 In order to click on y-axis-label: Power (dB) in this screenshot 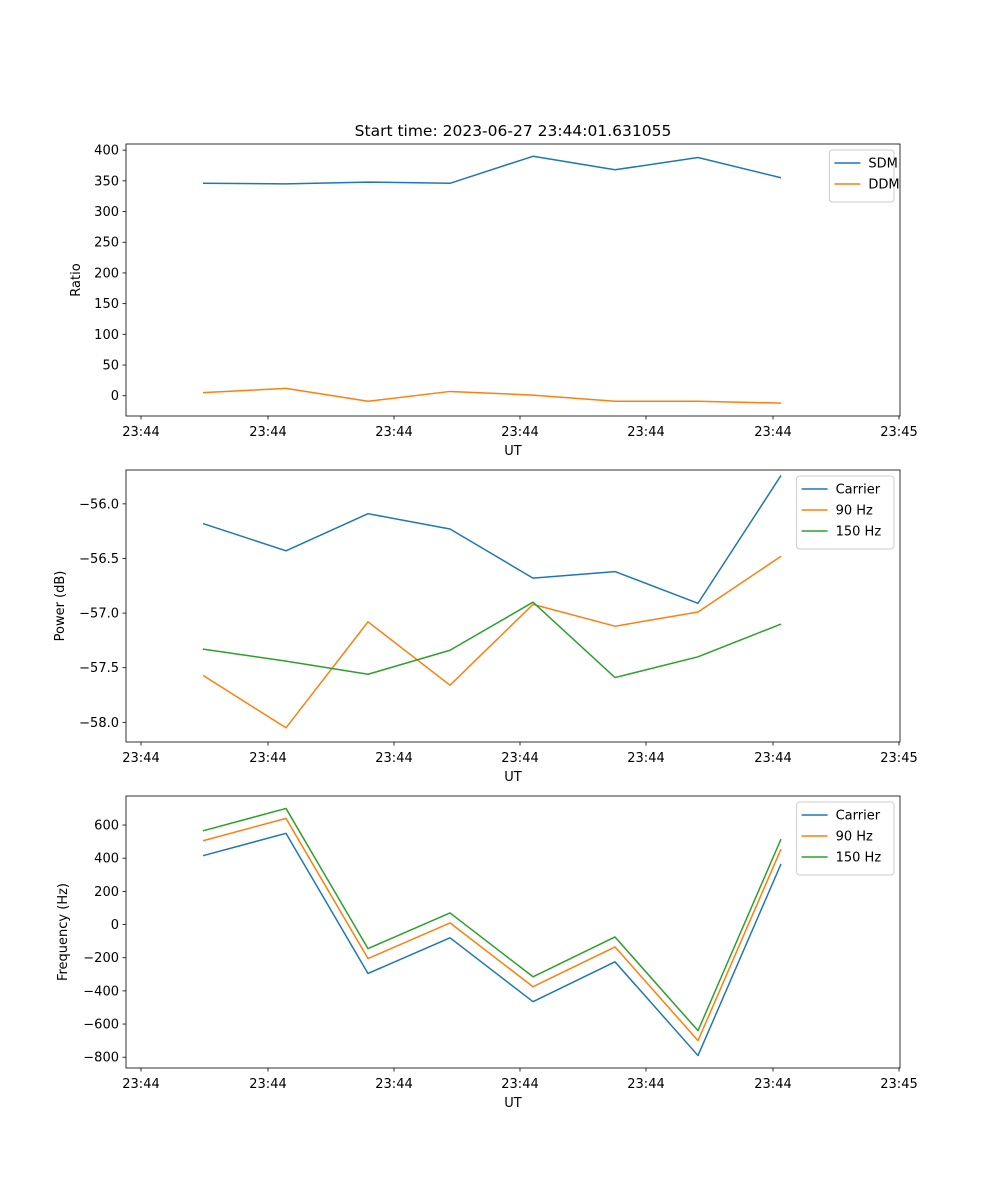, I will do `click(60, 606)`.